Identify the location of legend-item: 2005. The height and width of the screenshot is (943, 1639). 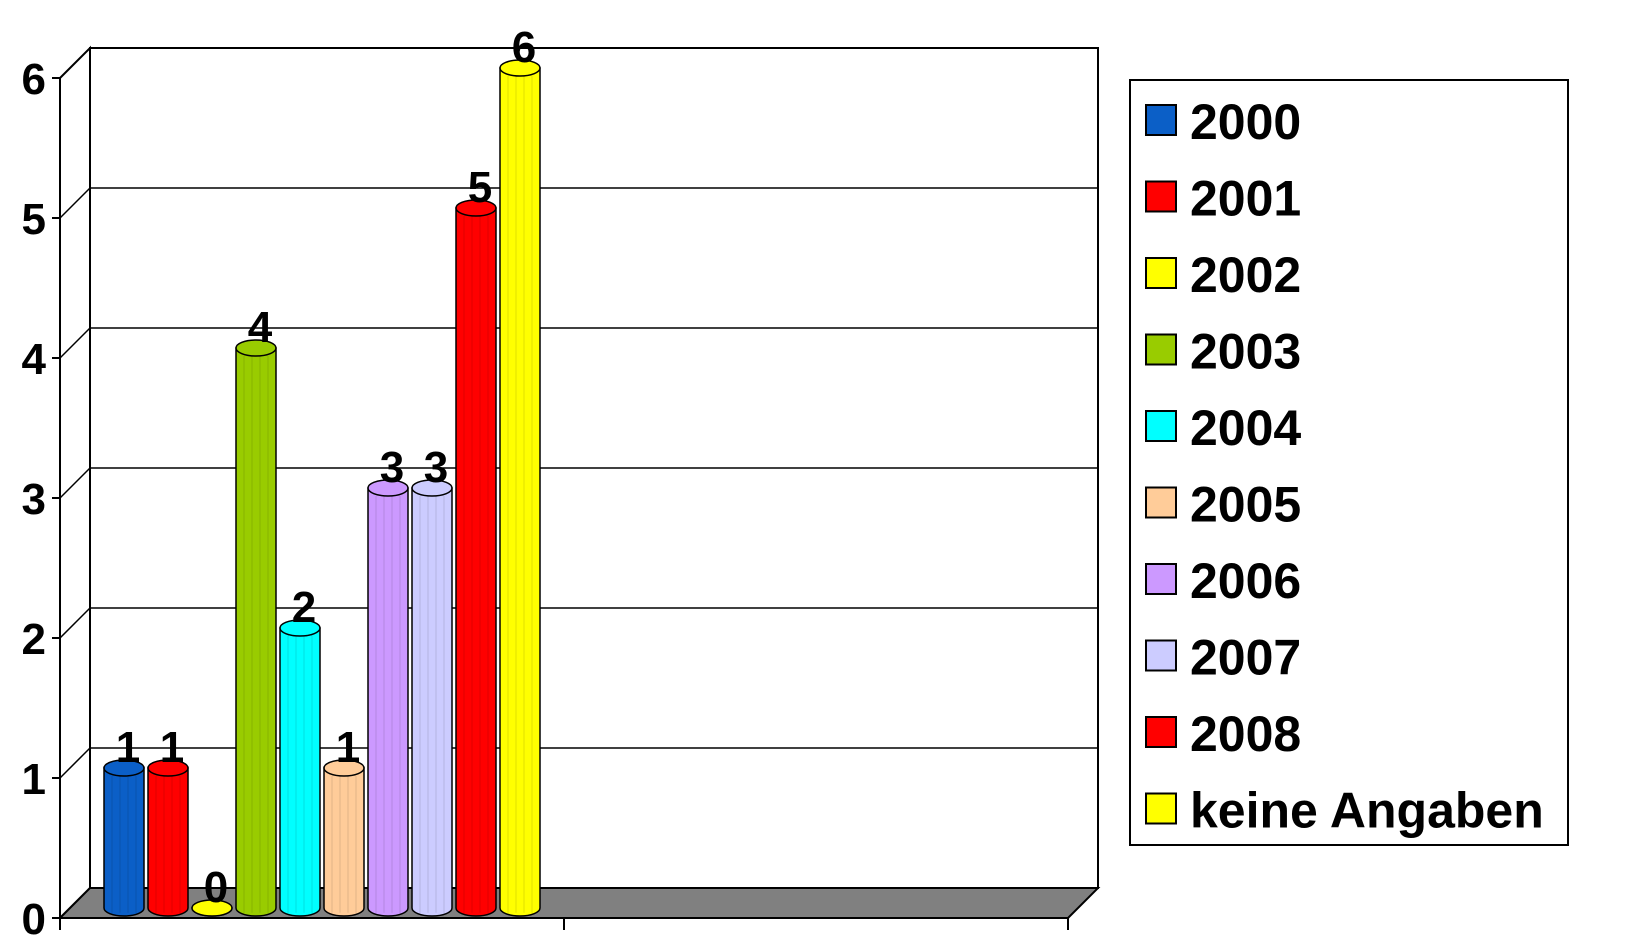
(1223, 505).